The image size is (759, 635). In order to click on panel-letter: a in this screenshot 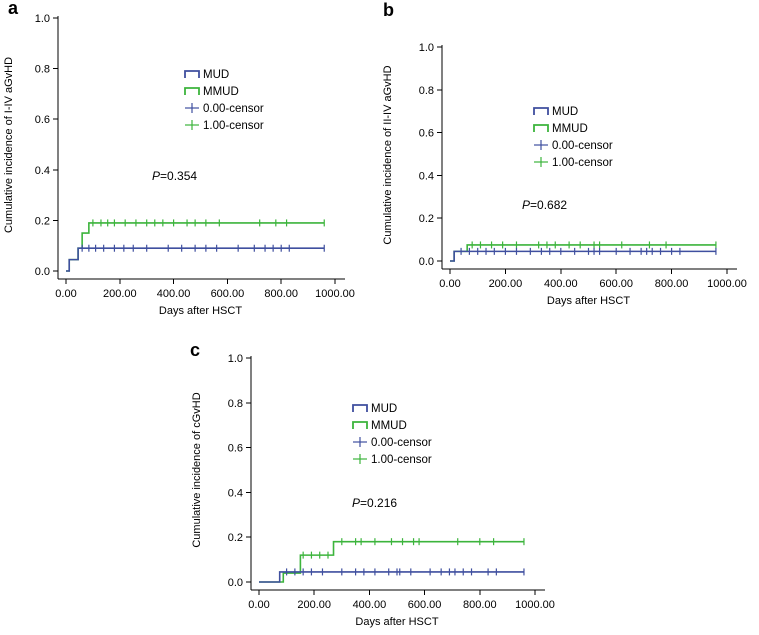, I will do `click(13, 9)`.